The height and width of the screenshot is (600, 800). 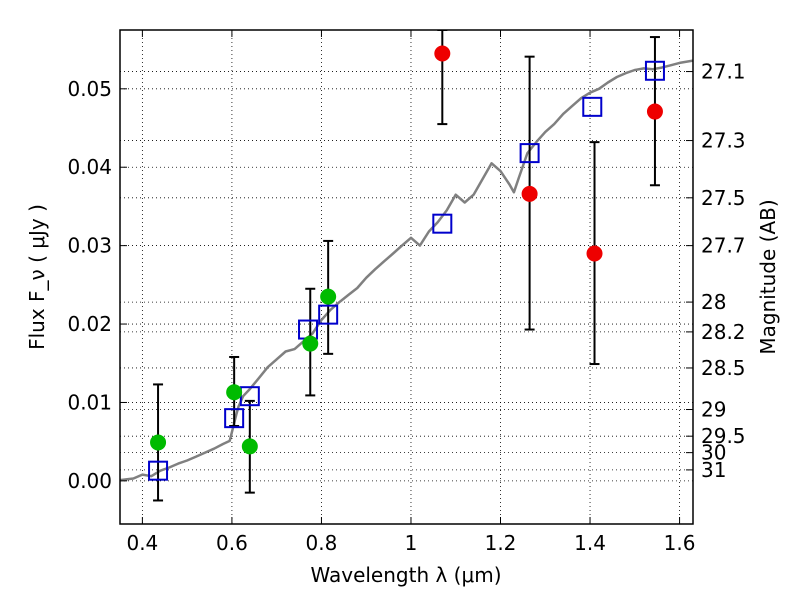 What do you see at coordinates (680, 543) in the screenshot?
I see `x-tick-label: 1.6` at bounding box center [680, 543].